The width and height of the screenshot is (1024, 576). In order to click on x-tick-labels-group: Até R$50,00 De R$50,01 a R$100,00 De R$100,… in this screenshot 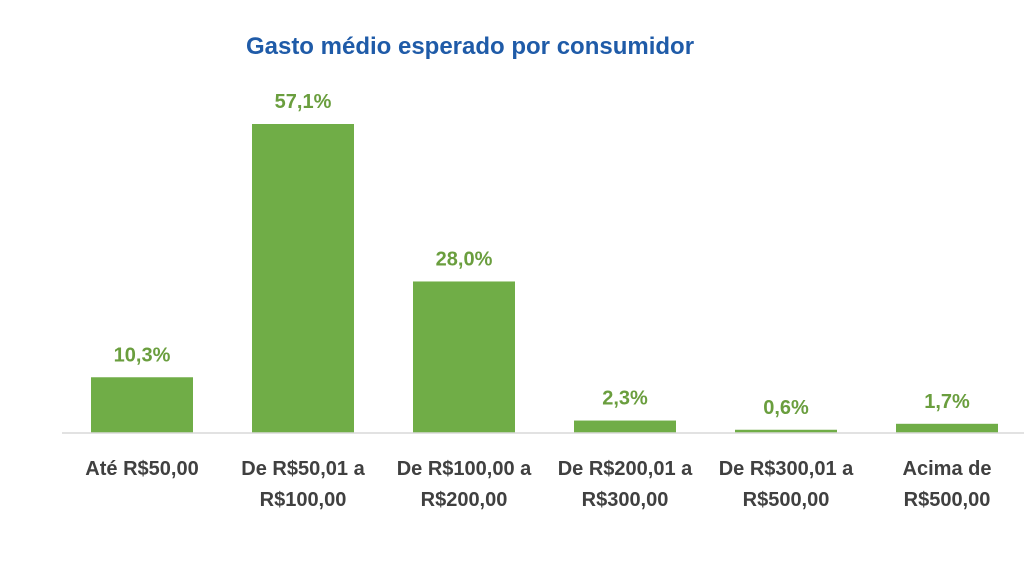, I will do `click(538, 484)`.